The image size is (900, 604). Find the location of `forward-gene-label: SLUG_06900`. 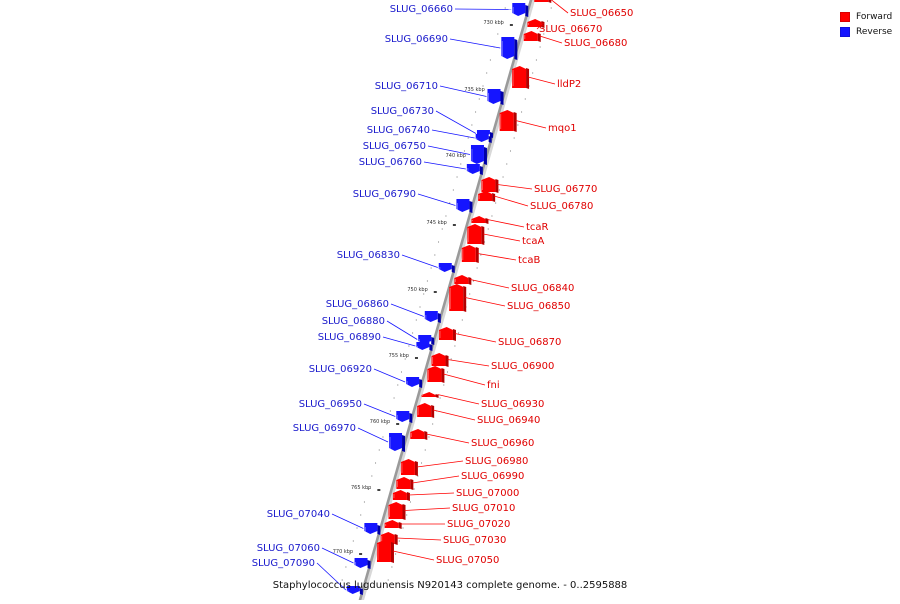

forward-gene-label: SLUG_06900 is located at coordinates (522, 366).